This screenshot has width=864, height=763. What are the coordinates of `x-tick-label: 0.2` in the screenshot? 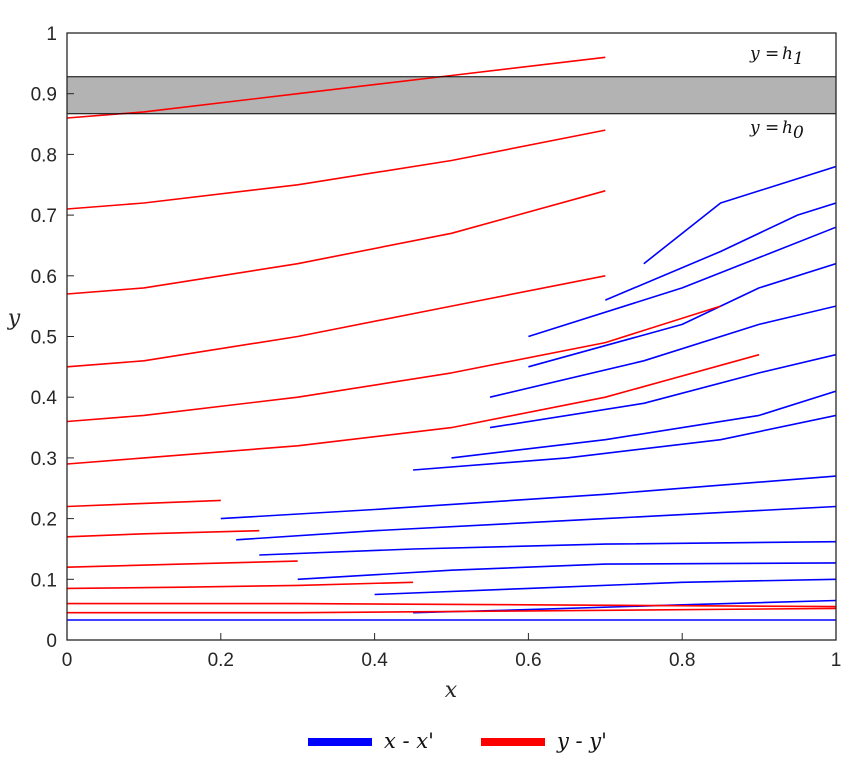 It's located at (221, 660).